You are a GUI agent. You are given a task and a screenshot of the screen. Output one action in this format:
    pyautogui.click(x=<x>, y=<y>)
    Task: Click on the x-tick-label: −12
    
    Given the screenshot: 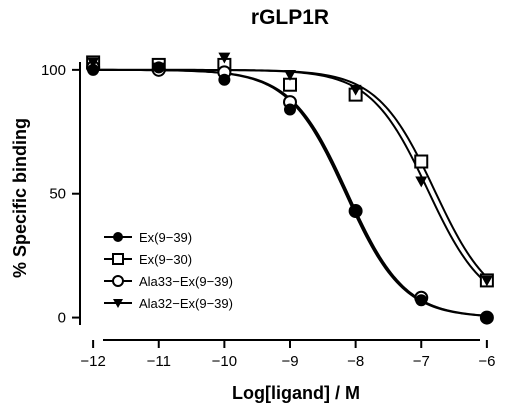 What is the action you would take?
    pyautogui.click(x=92, y=361)
    